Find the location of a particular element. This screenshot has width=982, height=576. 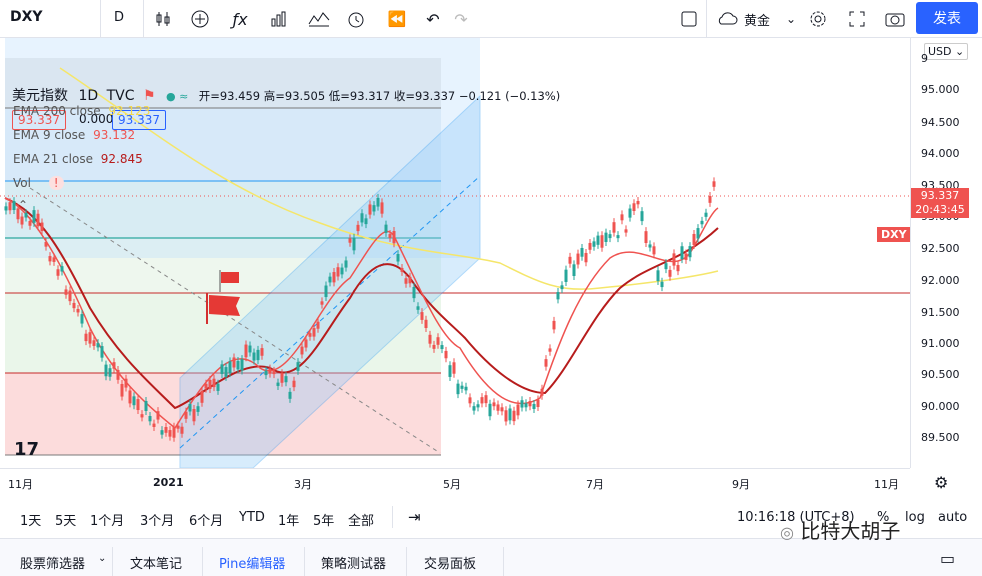

range-all: 全部 is located at coordinates (361, 521).